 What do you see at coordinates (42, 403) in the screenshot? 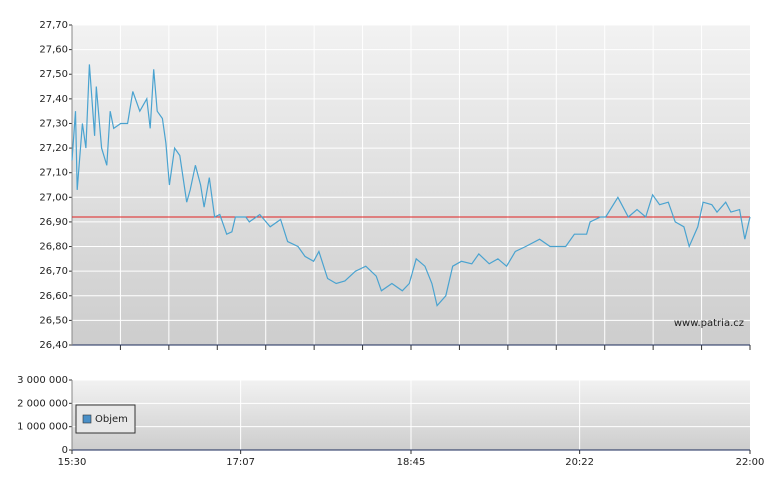
I see `y-tick-label: 2 000 000` at bounding box center [42, 403].